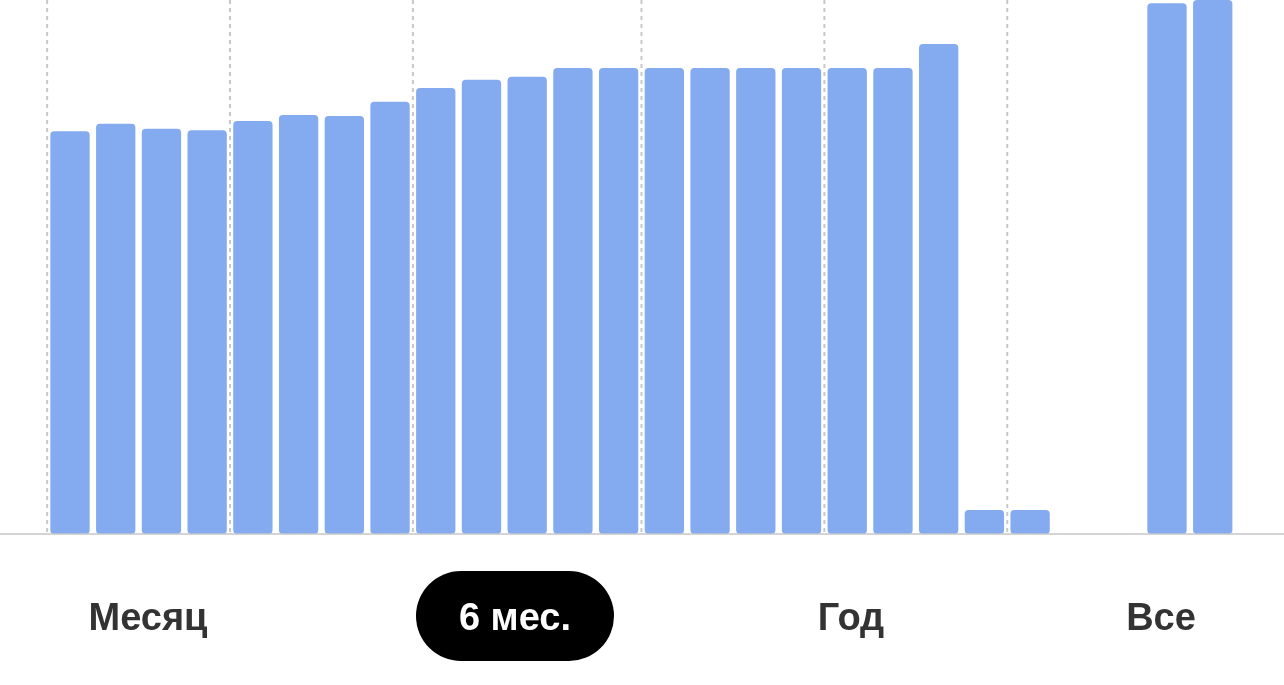 Image resolution: width=1284 pixels, height=685 pixels. Describe the element at coordinates (515, 617) in the screenshot. I see `text: 6 мес.` at that location.